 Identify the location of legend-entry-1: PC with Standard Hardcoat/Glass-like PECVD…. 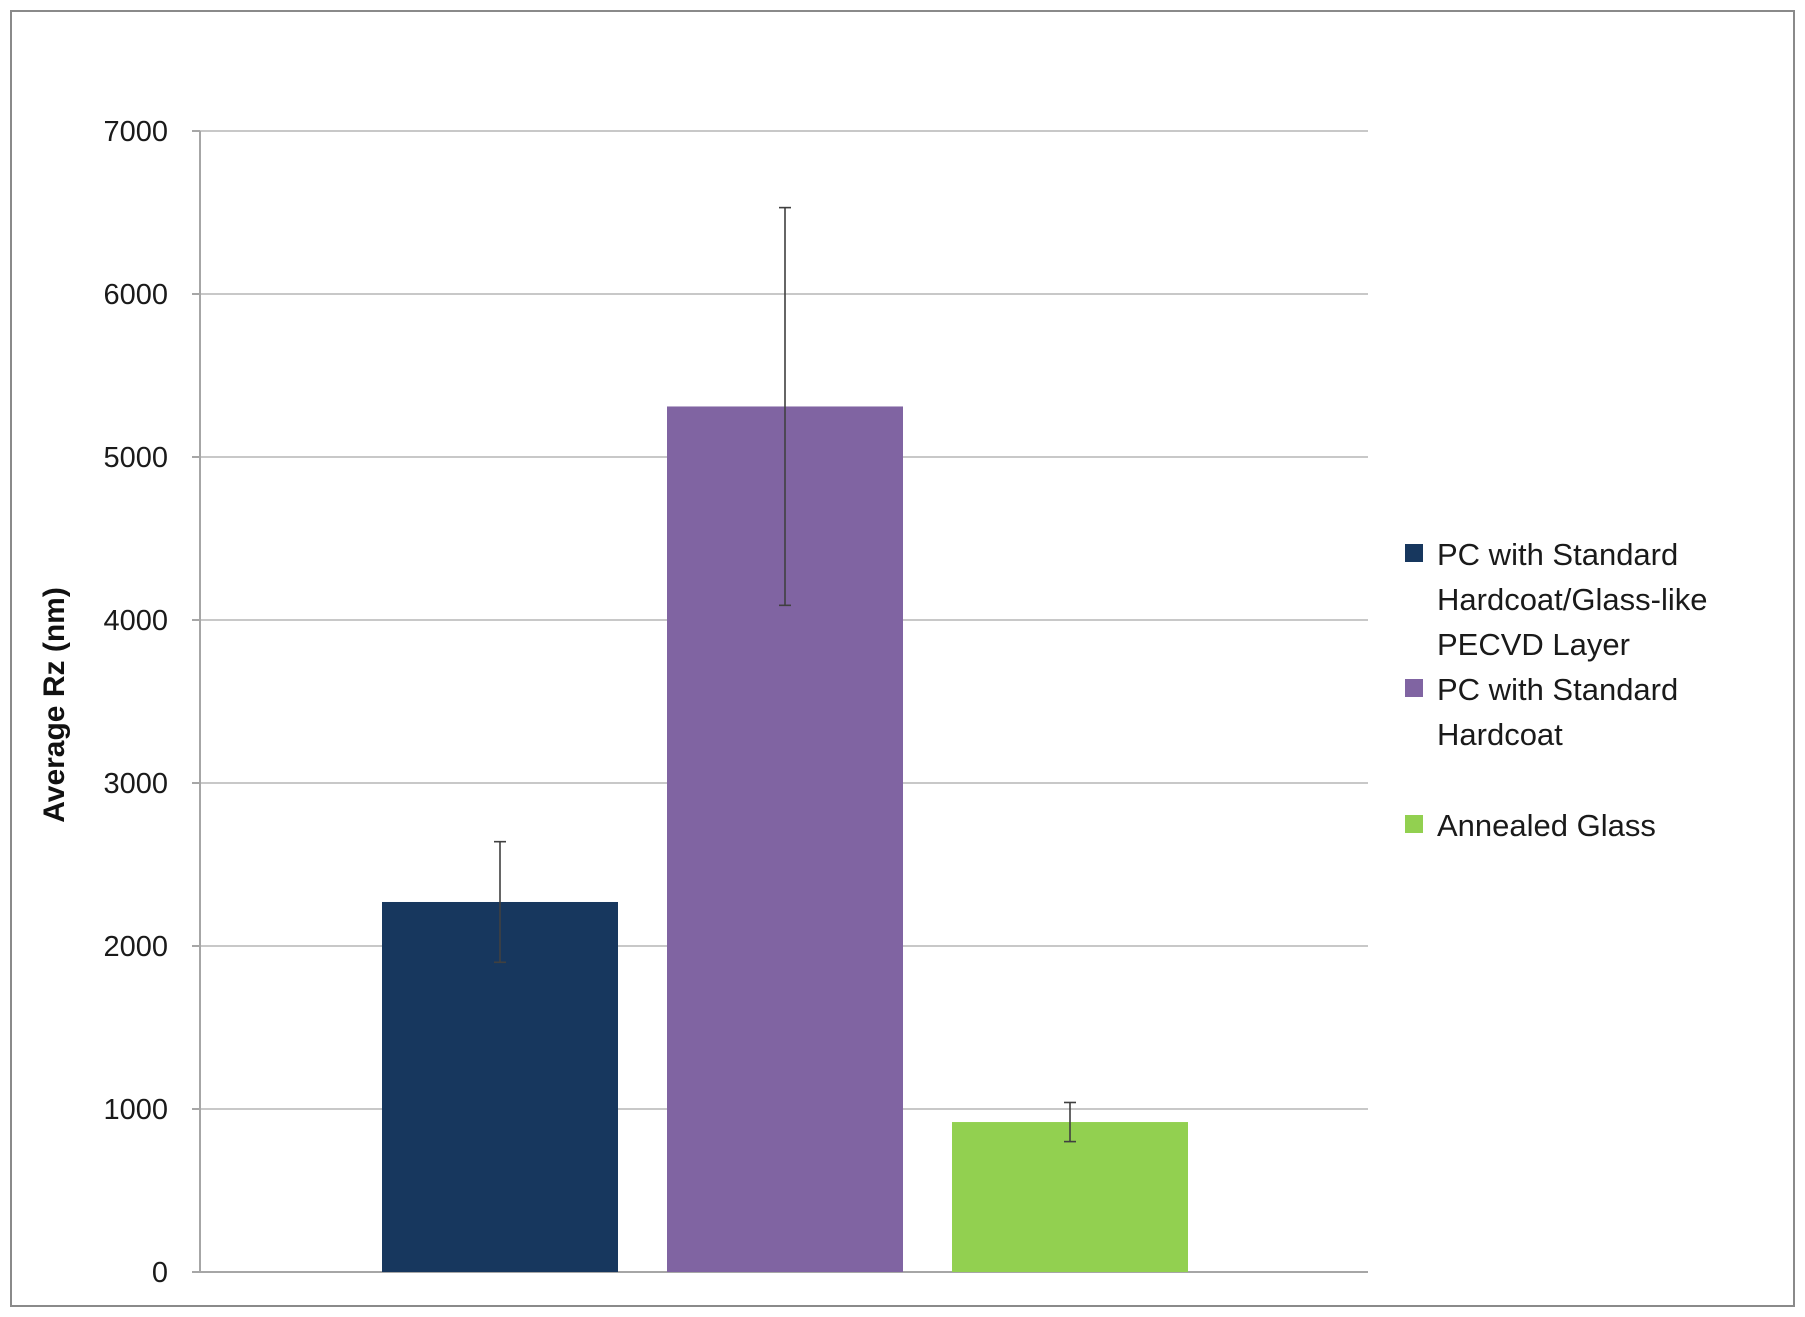
(1572, 599).